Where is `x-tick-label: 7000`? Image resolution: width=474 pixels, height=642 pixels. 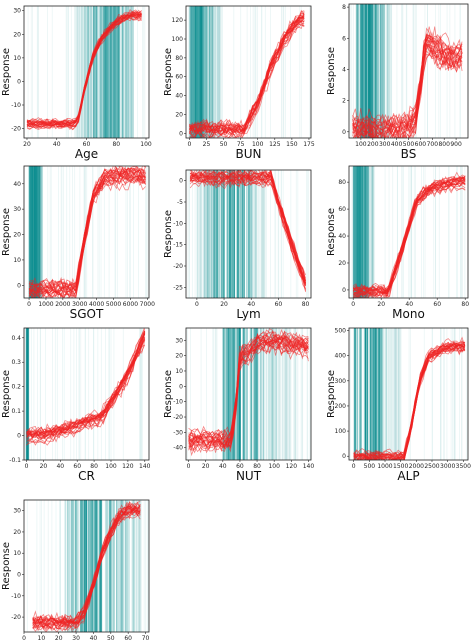 x-tick-label: 7000 is located at coordinates (147, 304).